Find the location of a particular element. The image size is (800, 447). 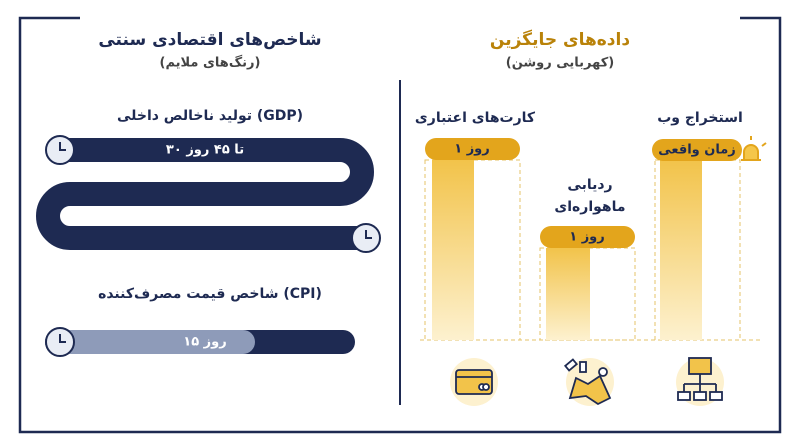

badge-text: زمان واقعی is located at coordinates (697, 150).